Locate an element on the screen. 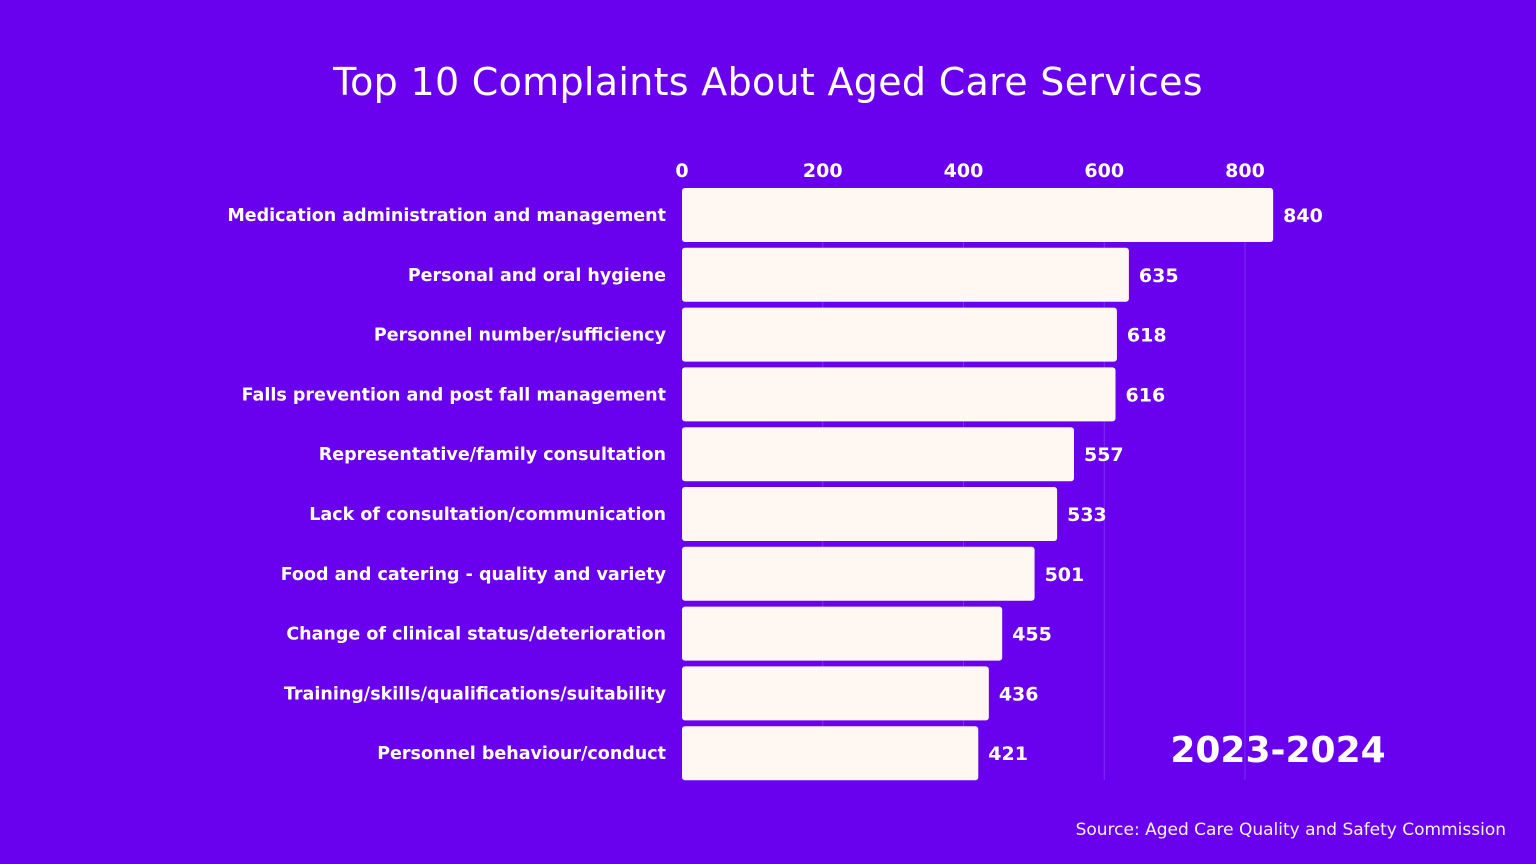 The width and height of the screenshot is (1536, 864). value-label: 533 is located at coordinates (1087, 515).